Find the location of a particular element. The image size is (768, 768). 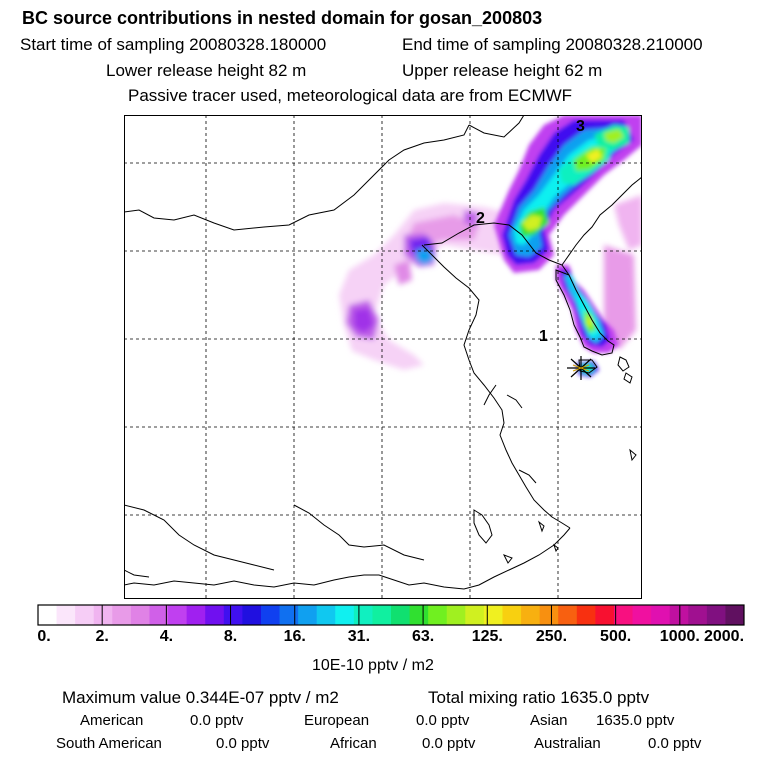

american-label: American is located at coordinates (112, 720).